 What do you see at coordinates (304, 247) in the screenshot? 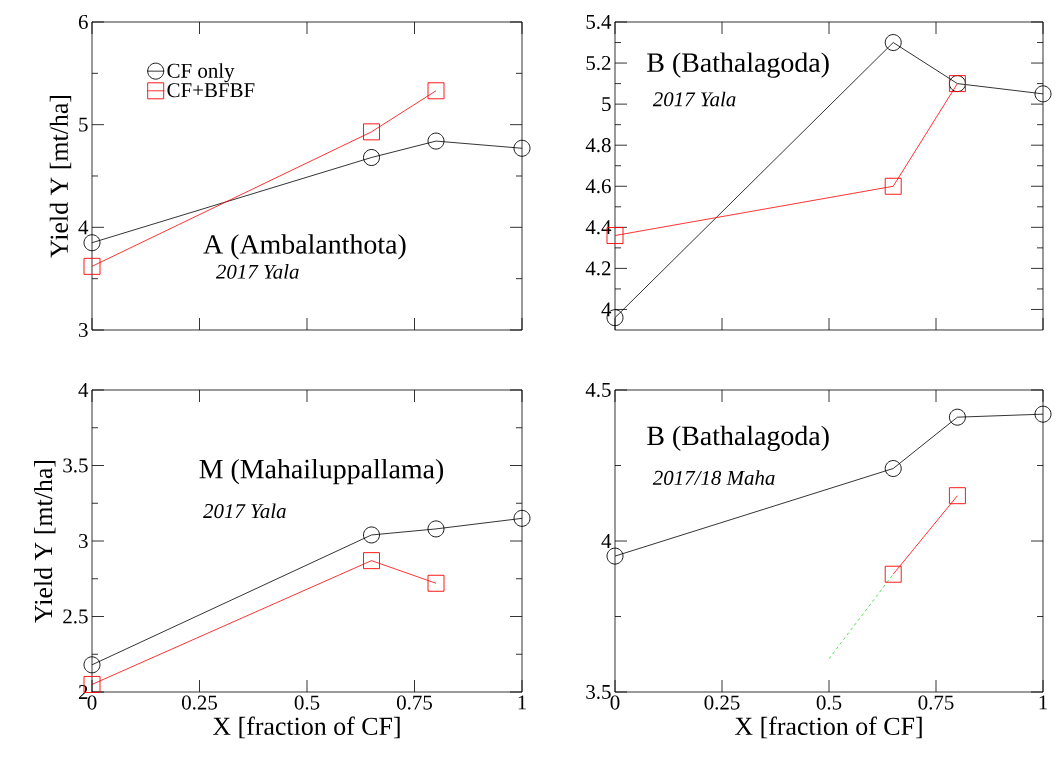
I see `text: A (Ambalanthota)` at bounding box center [304, 247].